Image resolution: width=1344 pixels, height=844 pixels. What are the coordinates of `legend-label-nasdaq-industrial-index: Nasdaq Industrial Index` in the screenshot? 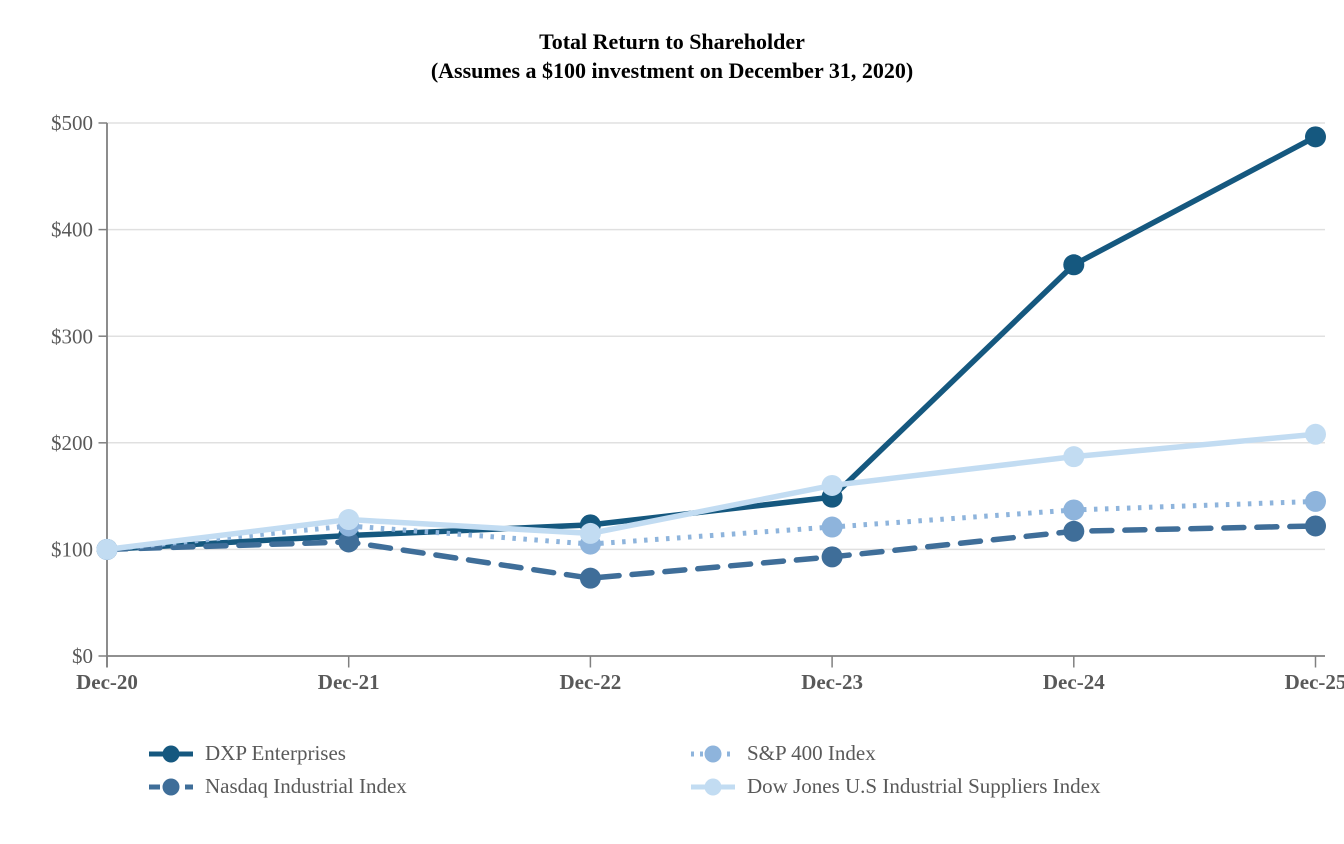 It's located at (306, 786).